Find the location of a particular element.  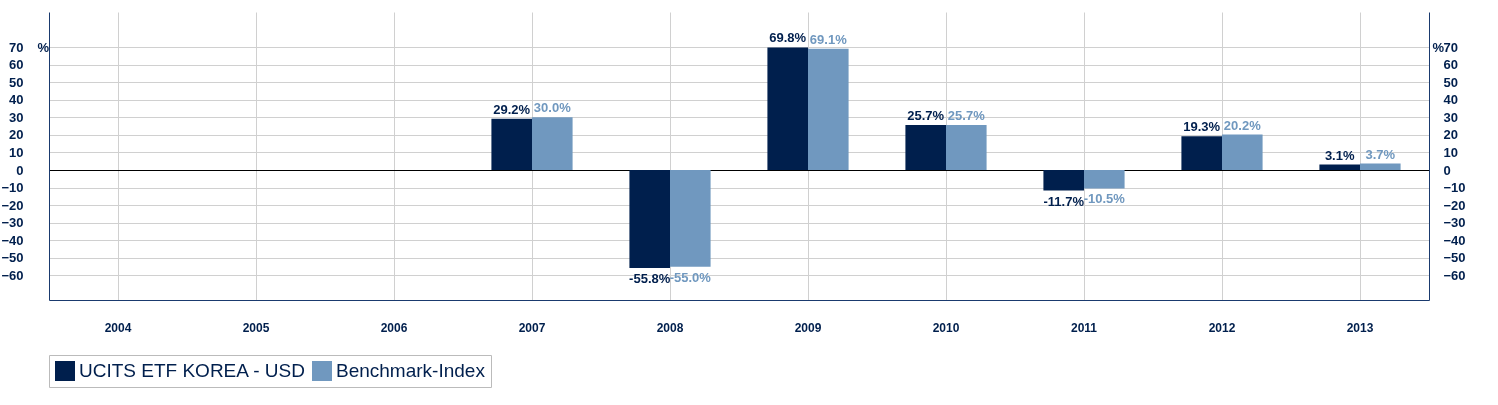

data-label: -55.8% is located at coordinates (650, 279).